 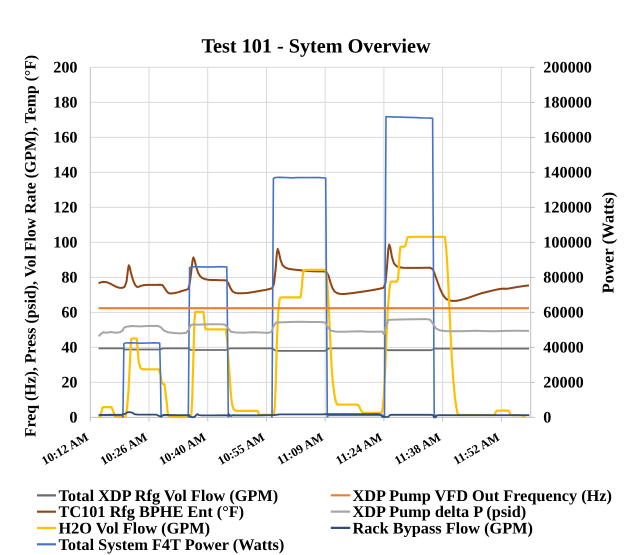 What do you see at coordinates (563, 348) in the screenshot?
I see `svg-text: 40000` at bounding box center [563, 348].